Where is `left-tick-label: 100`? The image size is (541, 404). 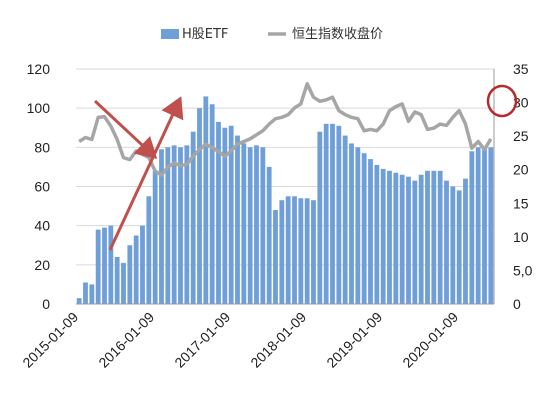
left-tick-label: 100 is located at coordinates (39, 108).